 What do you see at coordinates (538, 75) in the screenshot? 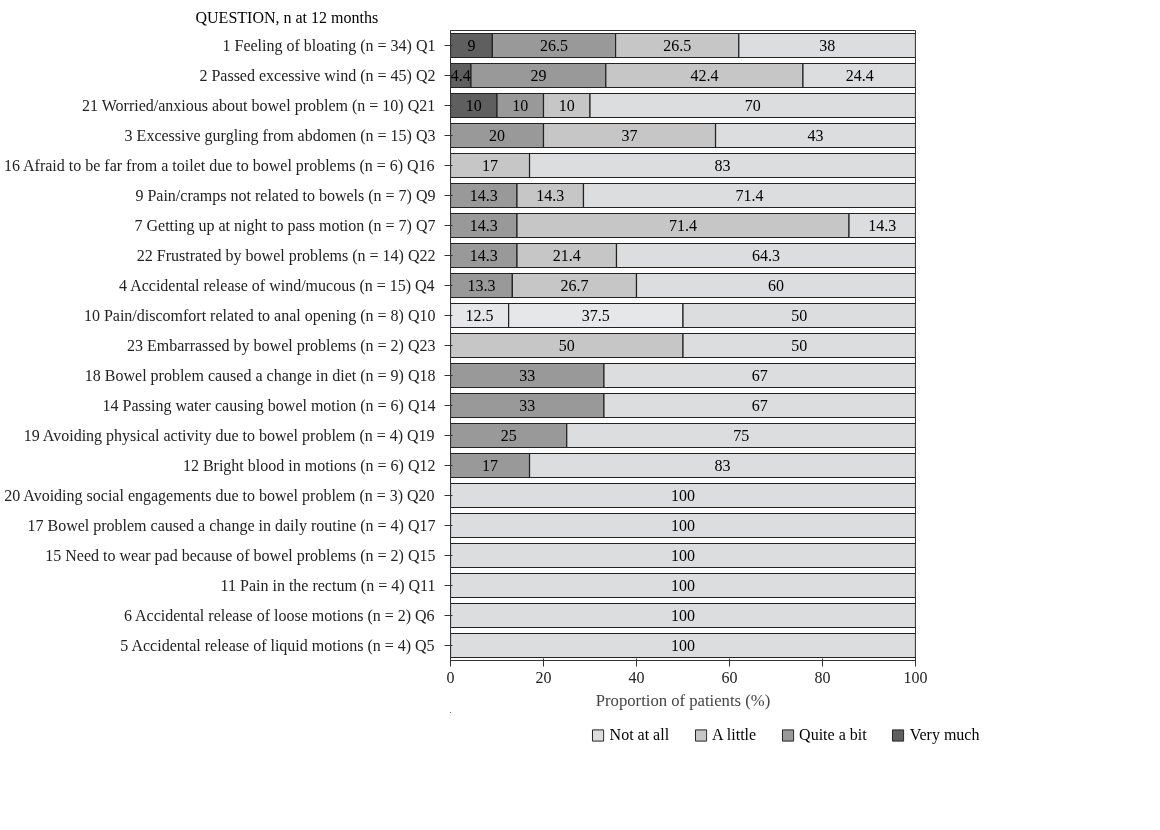
I see `data-label: 29` at bounding box center [538, 75].